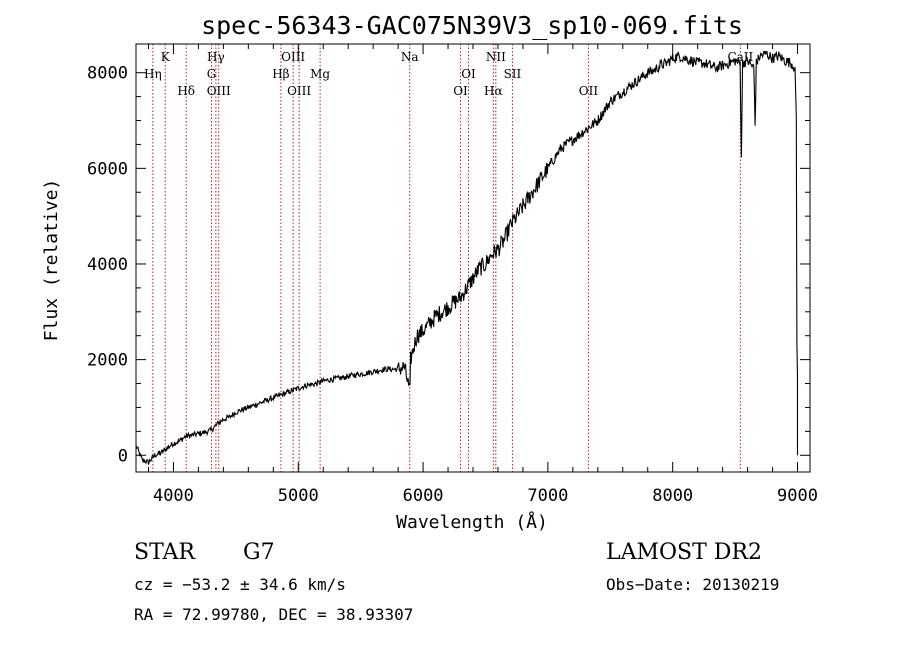 The height and width of the screenshot is (649, 900). What do you see at coordinates (692, 584) in the screenshot?
I see `obs-date: Obs−Date: 20130219` at bounding box center [692, 584].